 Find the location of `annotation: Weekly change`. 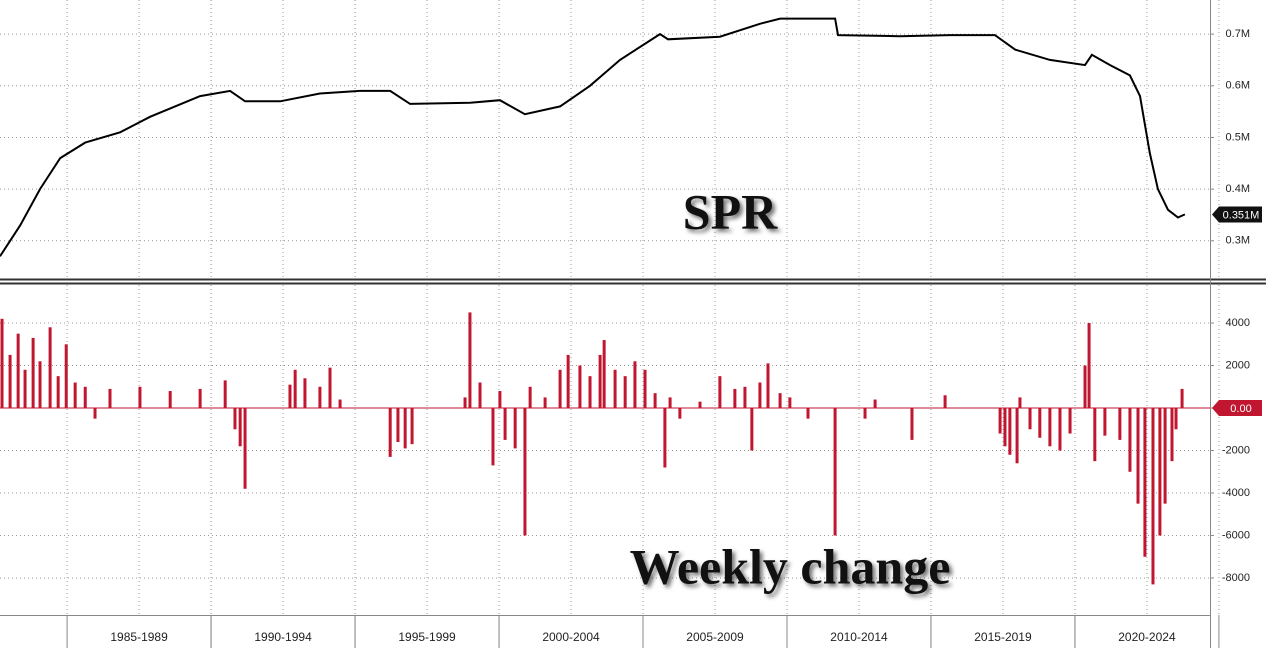

annotation: Weekly change is located at coordinates (790, 566).